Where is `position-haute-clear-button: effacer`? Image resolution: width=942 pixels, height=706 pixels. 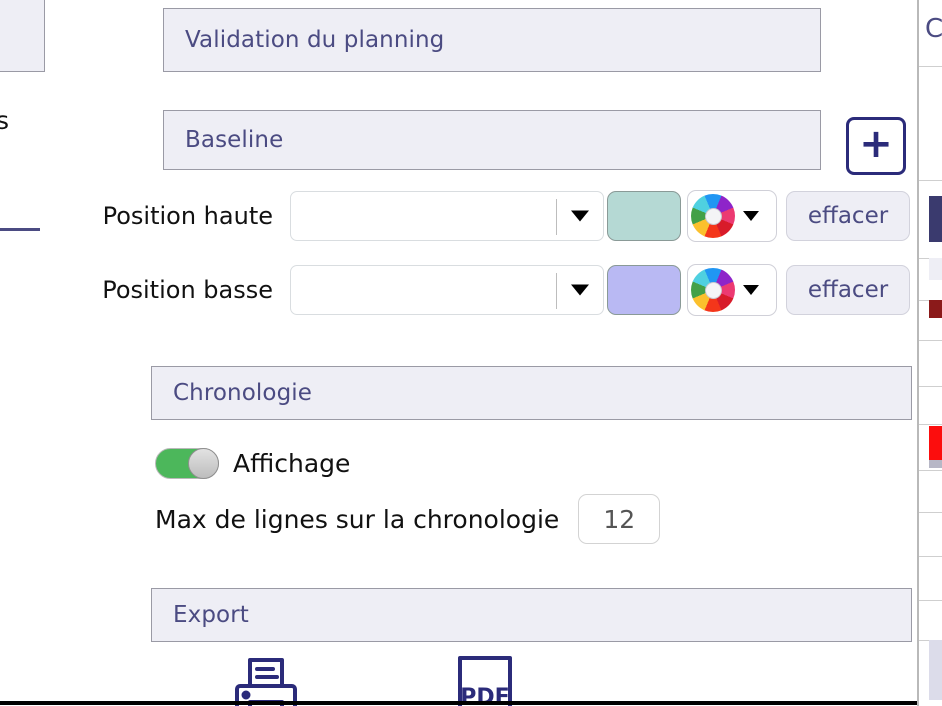
position-haute-clear-button: effacer is located at coordinates (848, 216).